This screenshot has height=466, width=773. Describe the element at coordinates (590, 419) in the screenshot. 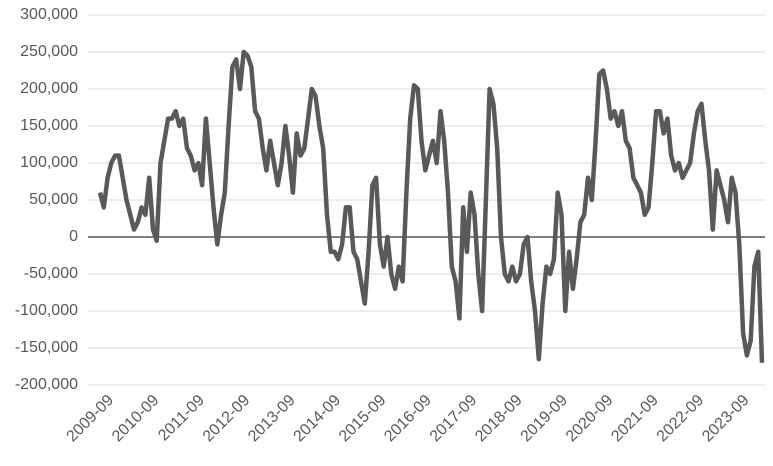

I see `x-tick-label: 2020-09` at that location.